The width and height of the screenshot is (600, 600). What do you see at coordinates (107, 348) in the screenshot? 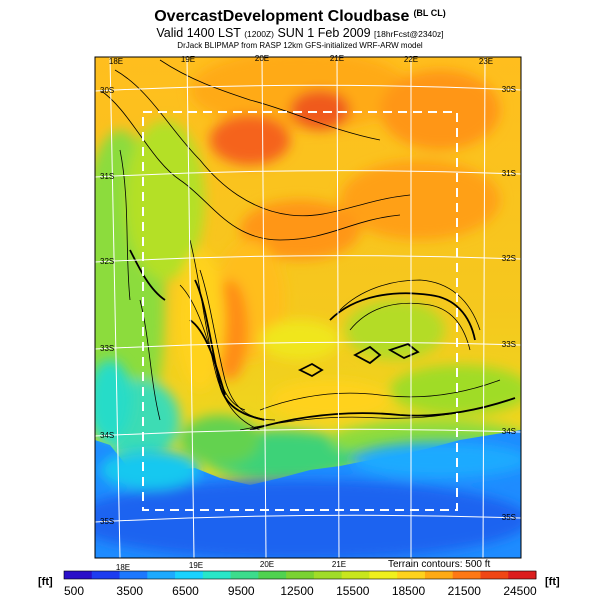
I see `lat-label-left: 33S` at bounding box center [107, 348].